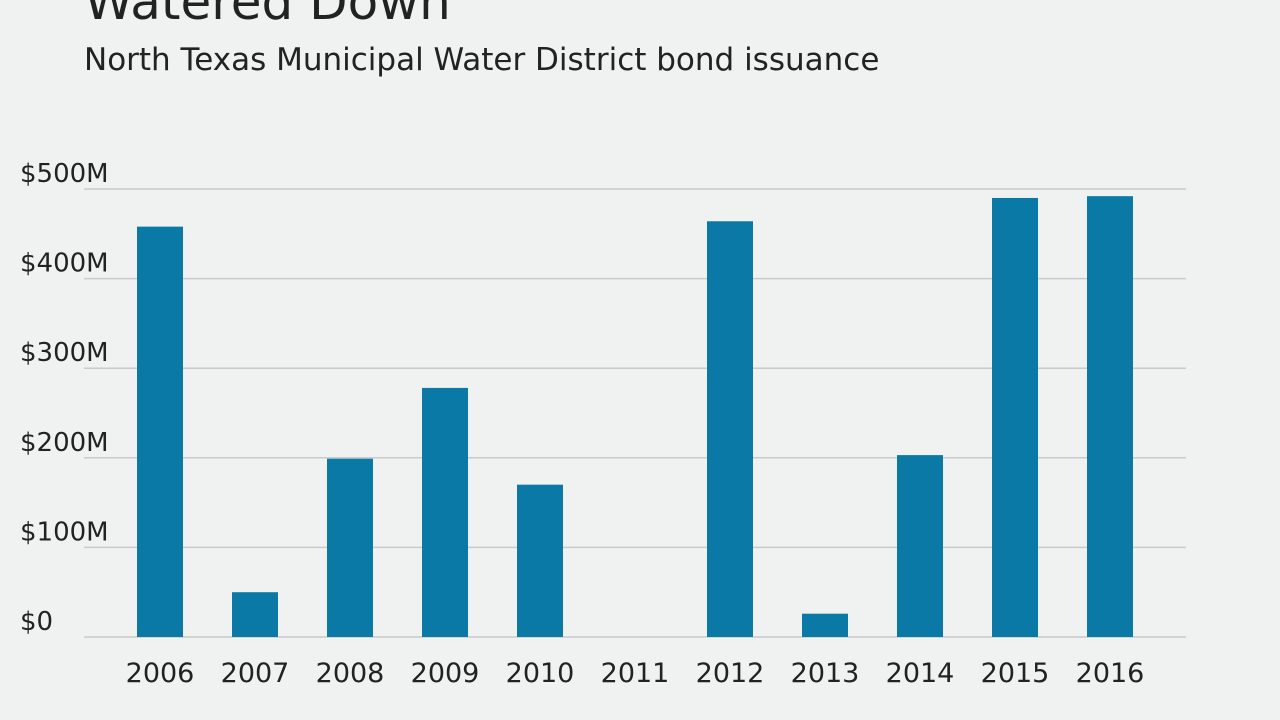  Describe the element at coordinates (267, 15) in the screenshot. I see `chart-title: Watered Down` at that location.